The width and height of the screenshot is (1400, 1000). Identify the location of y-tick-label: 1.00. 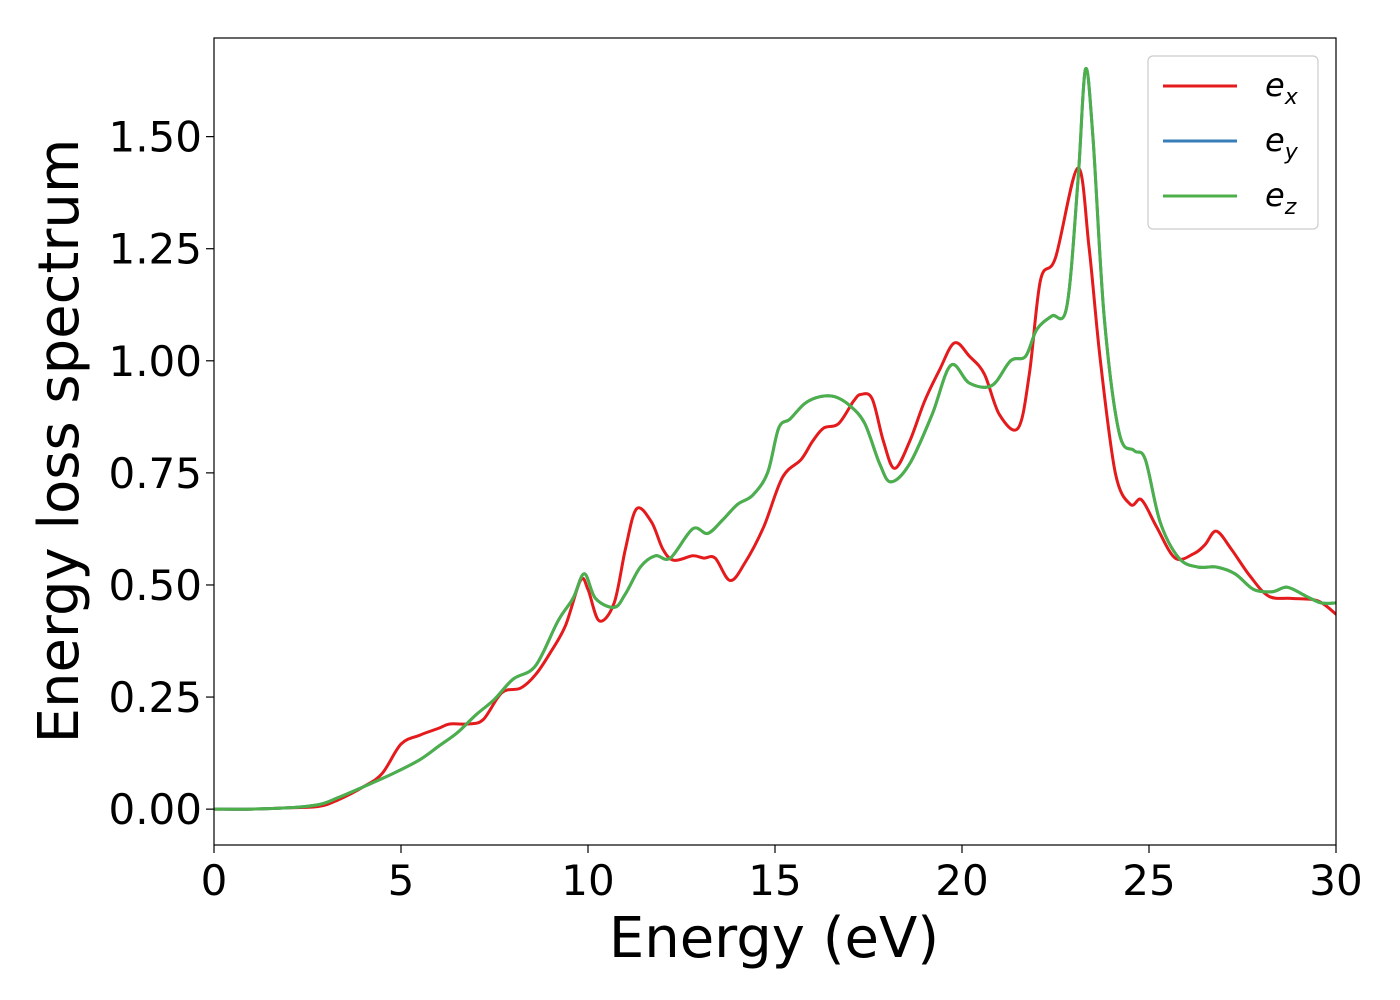
(155, 361).